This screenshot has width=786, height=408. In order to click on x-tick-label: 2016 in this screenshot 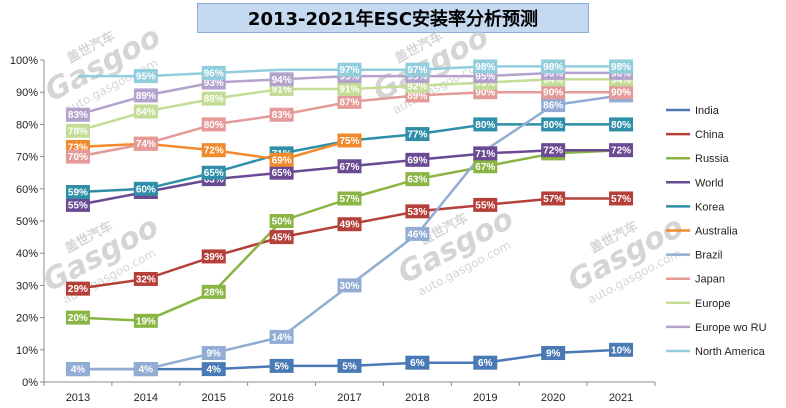, I will do `click(281, 398)`.